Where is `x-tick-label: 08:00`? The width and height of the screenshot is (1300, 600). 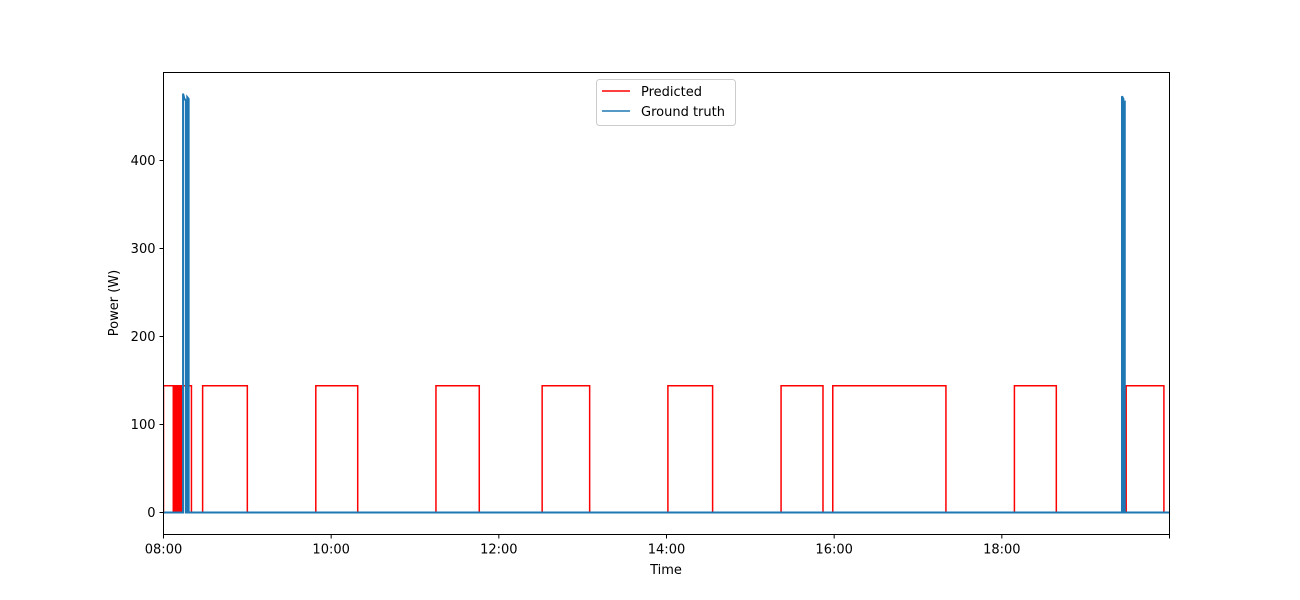 x-tick-label: 08:00 is located at coordinates (163, 550).